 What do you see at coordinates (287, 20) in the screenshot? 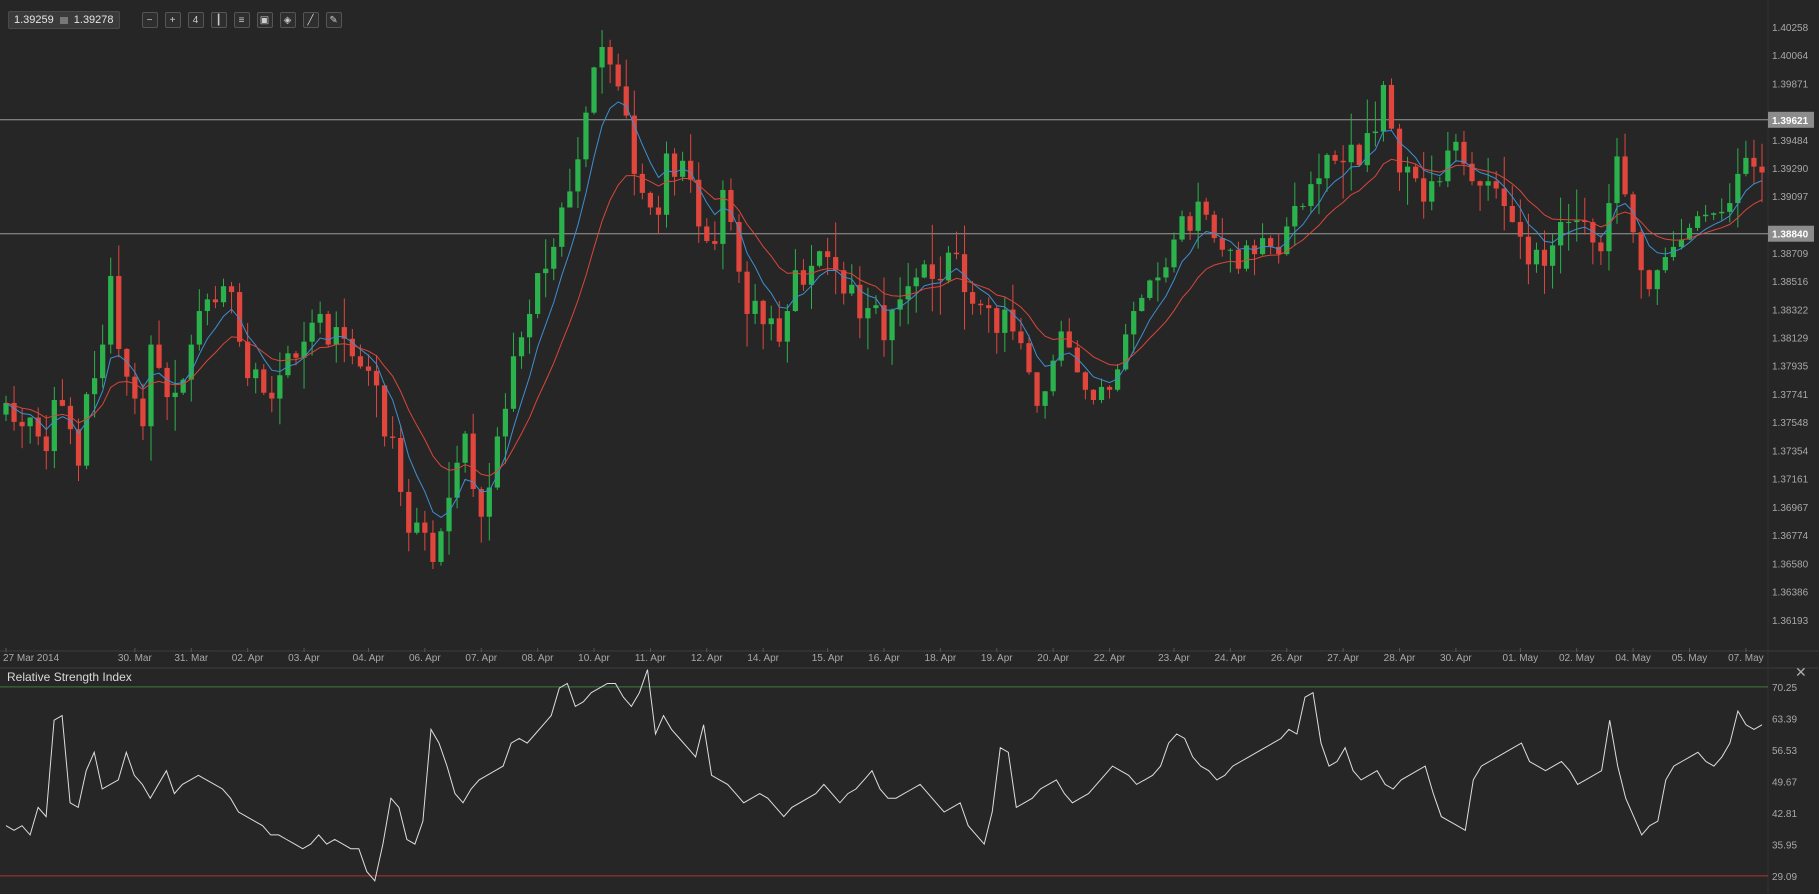
I see `objects-icon: ◈` at bounding box center [287, 20].